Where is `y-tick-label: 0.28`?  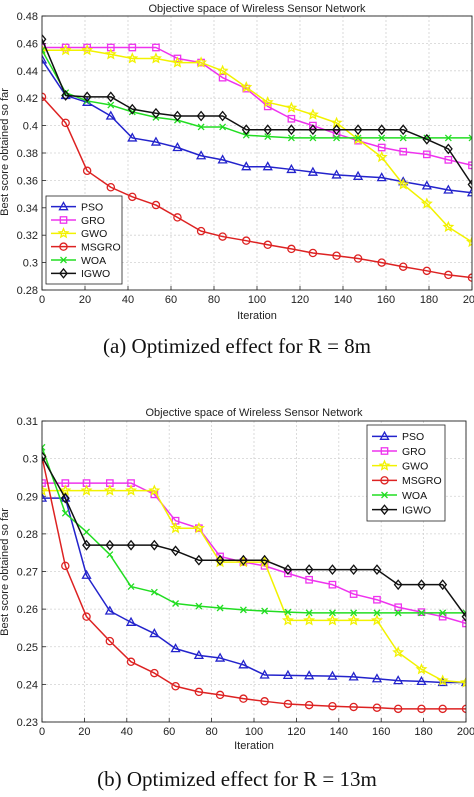 y-tick-label: 0.28 is located at coordinates (27, 535).